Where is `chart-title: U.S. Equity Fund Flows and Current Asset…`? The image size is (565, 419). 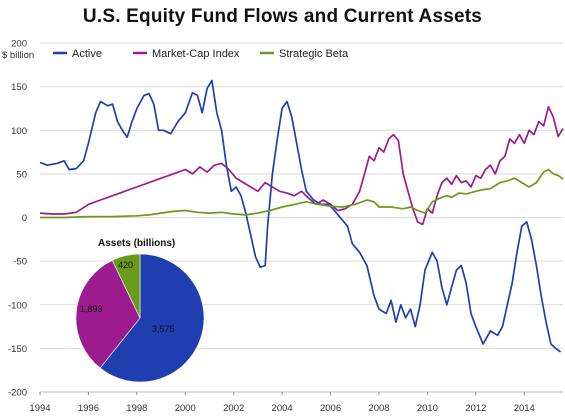 chart-title: U.S. Equity Fund Flows and Current Asset… is located at coordinates (282, 16).